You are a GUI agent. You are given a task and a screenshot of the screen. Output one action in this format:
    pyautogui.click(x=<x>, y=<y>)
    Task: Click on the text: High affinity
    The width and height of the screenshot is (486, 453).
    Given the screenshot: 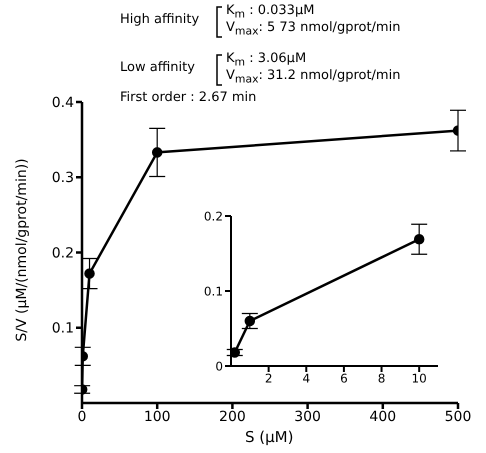 What is the action you would take?
    pyautogui.click(x=160, y=19)
    